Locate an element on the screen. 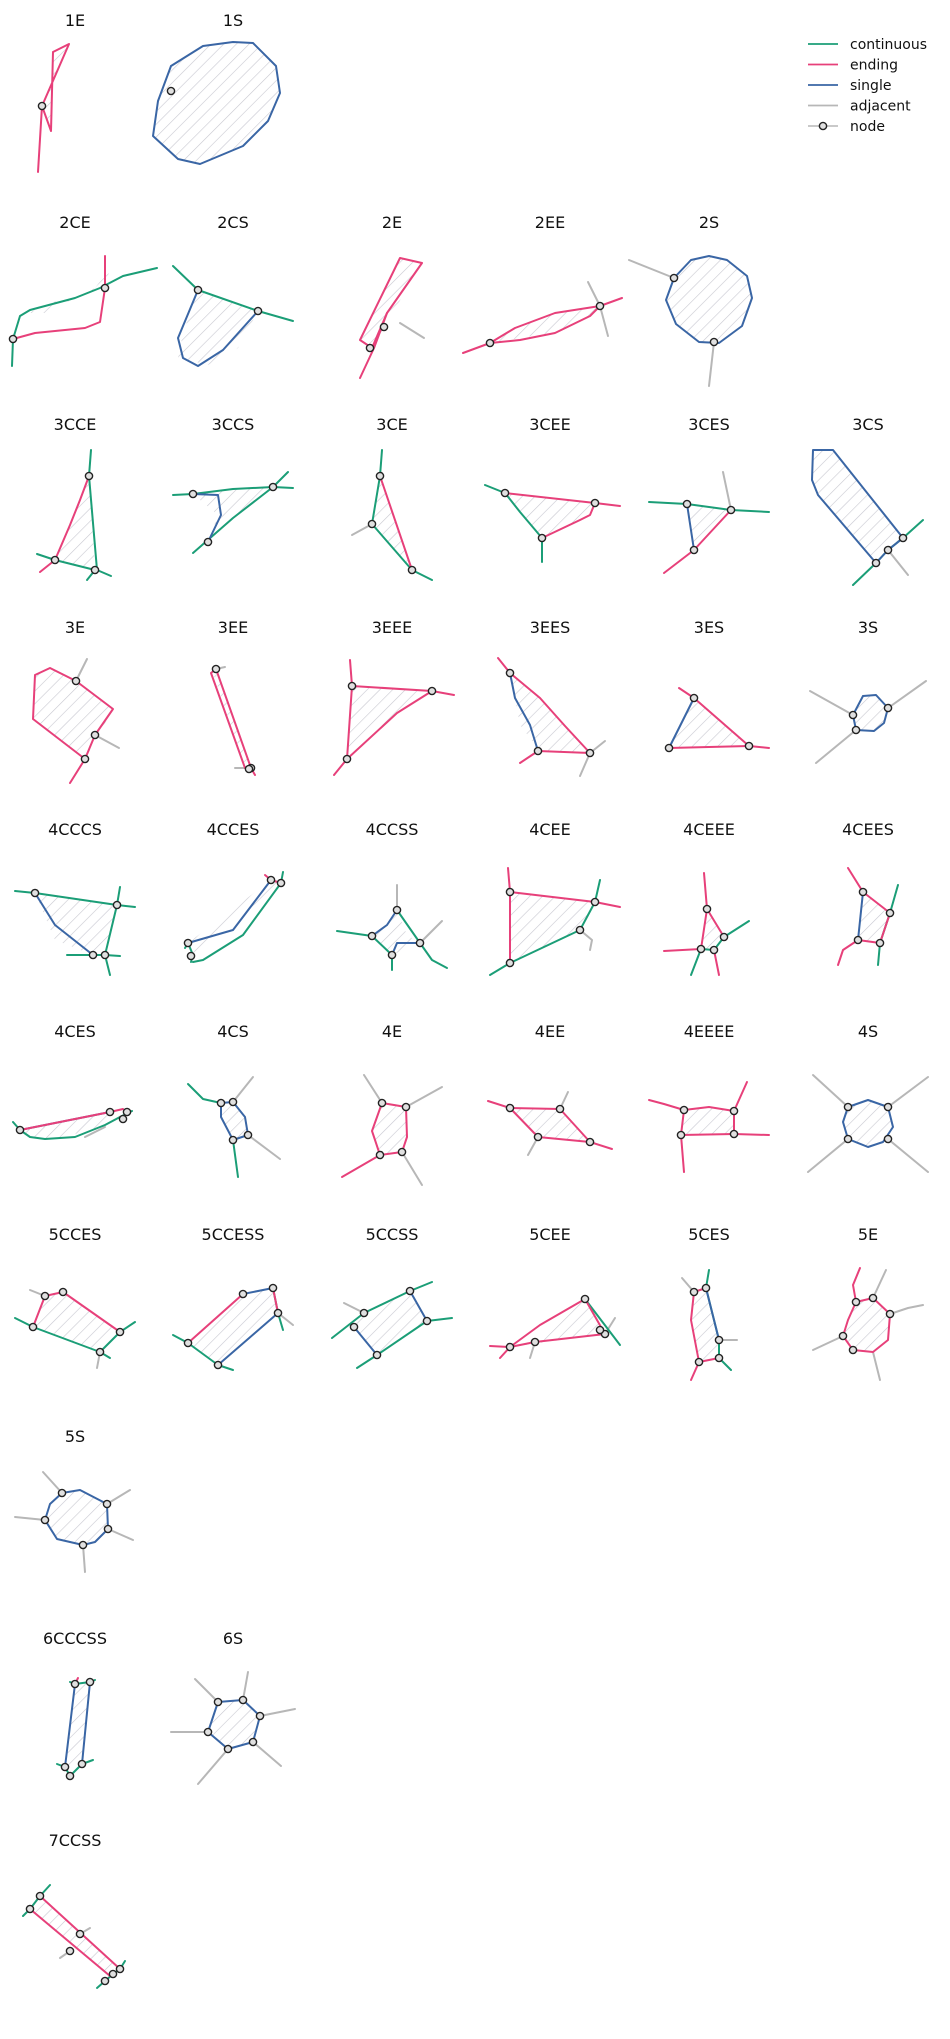 This screenshot has height=2039, width=950. panel-title: 5CEE is located at coordinates (550, 1234).